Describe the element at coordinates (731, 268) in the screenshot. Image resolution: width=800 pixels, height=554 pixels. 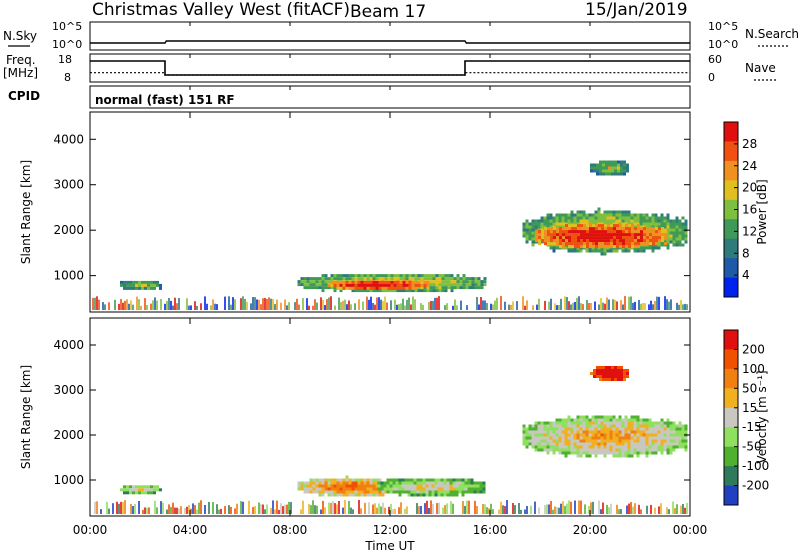
I see `colorbar-swatch` at that location.